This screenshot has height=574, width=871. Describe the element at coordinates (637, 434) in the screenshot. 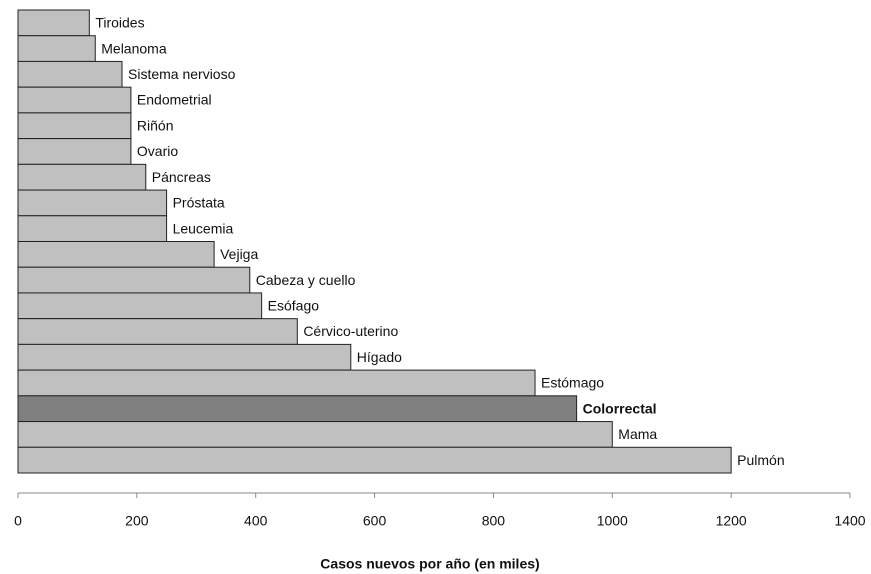

I see `bar-label: Mama` at that location.